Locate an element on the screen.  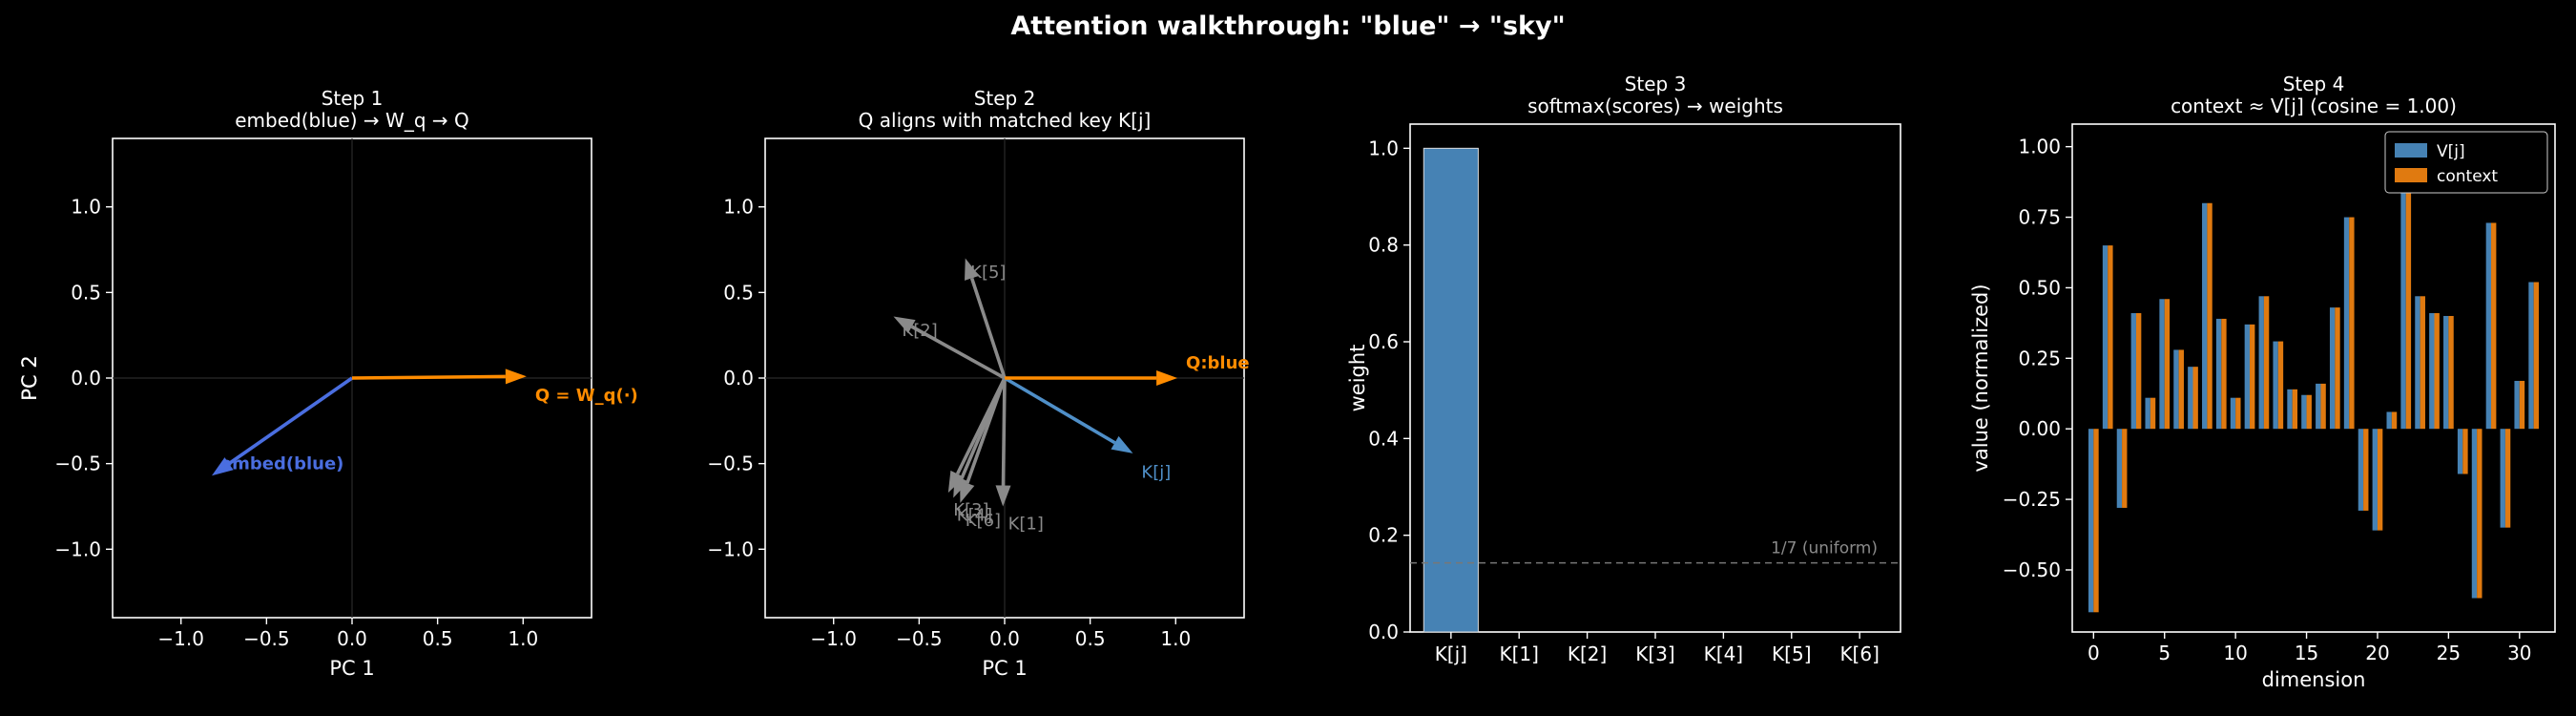
x-tick-label: 0.0 is located at coordinates (1004, 638).